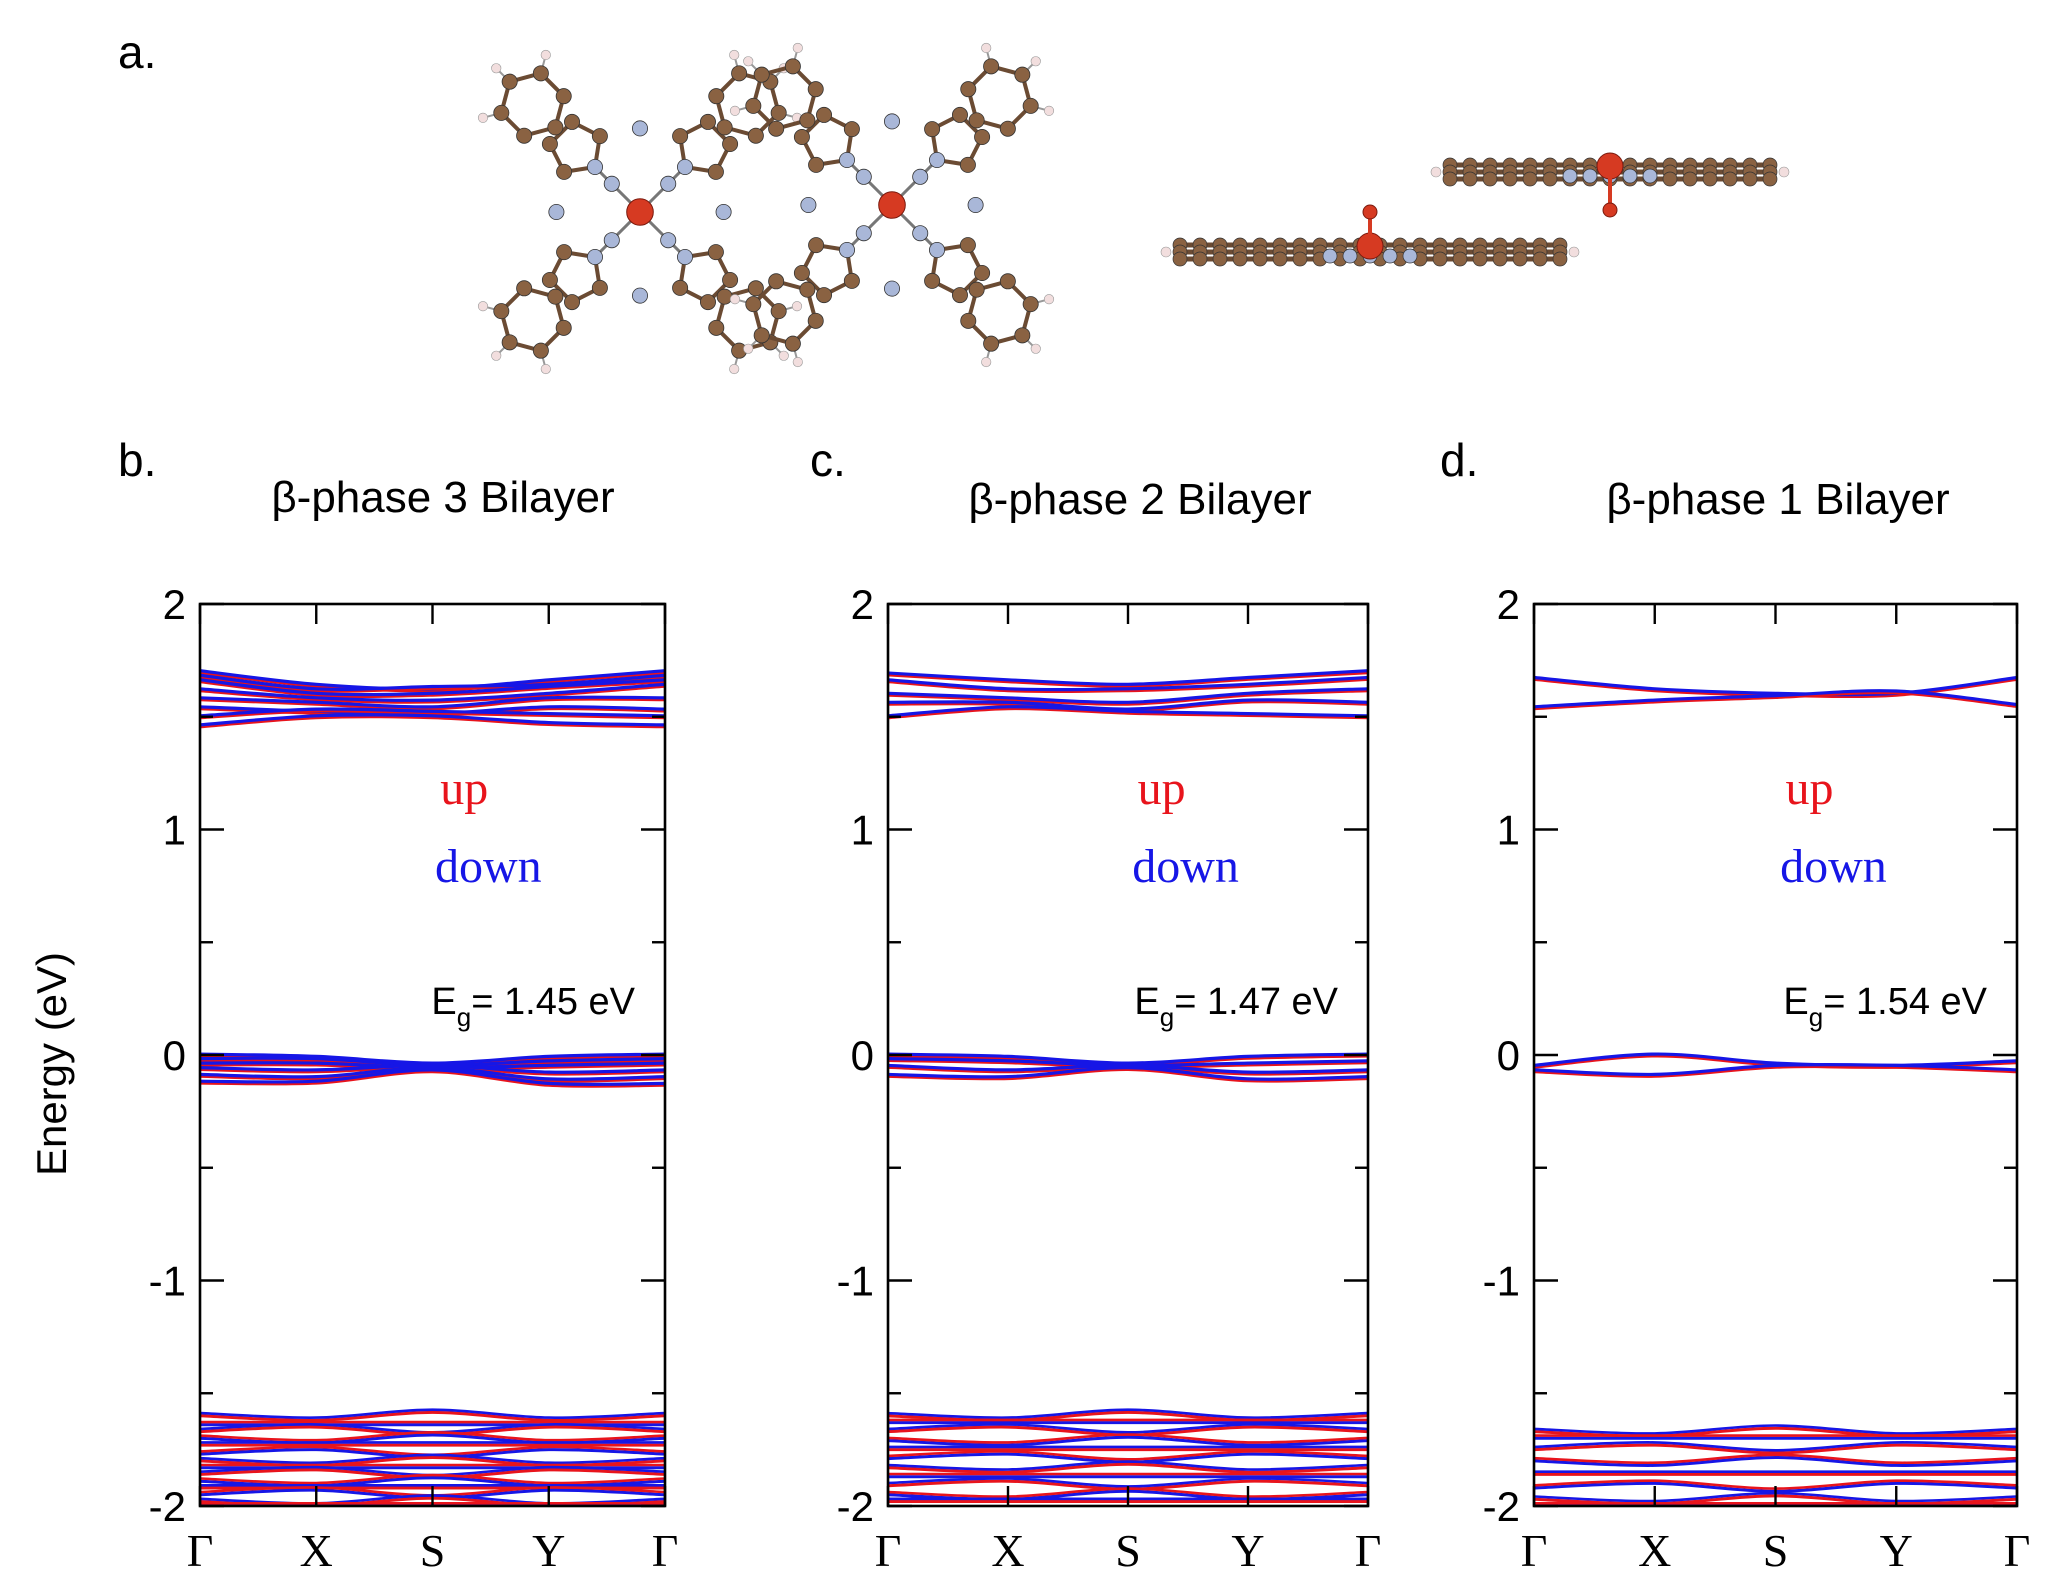  I want to click on valence-band-3-down, so click(1128, 1068).